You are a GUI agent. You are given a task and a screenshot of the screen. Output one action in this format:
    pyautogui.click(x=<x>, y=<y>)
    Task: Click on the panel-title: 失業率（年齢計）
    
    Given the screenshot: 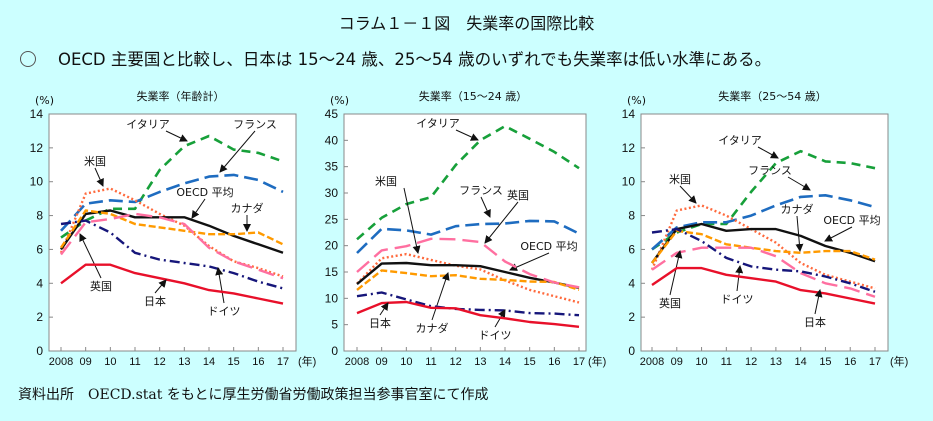 What is the action you would take?
    pyautogui.click(x=181, y=96)
    